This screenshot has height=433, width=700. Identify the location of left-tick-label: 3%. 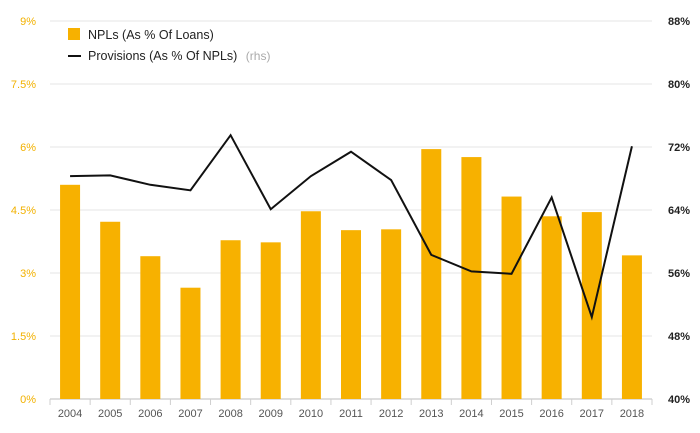
(28, 274).